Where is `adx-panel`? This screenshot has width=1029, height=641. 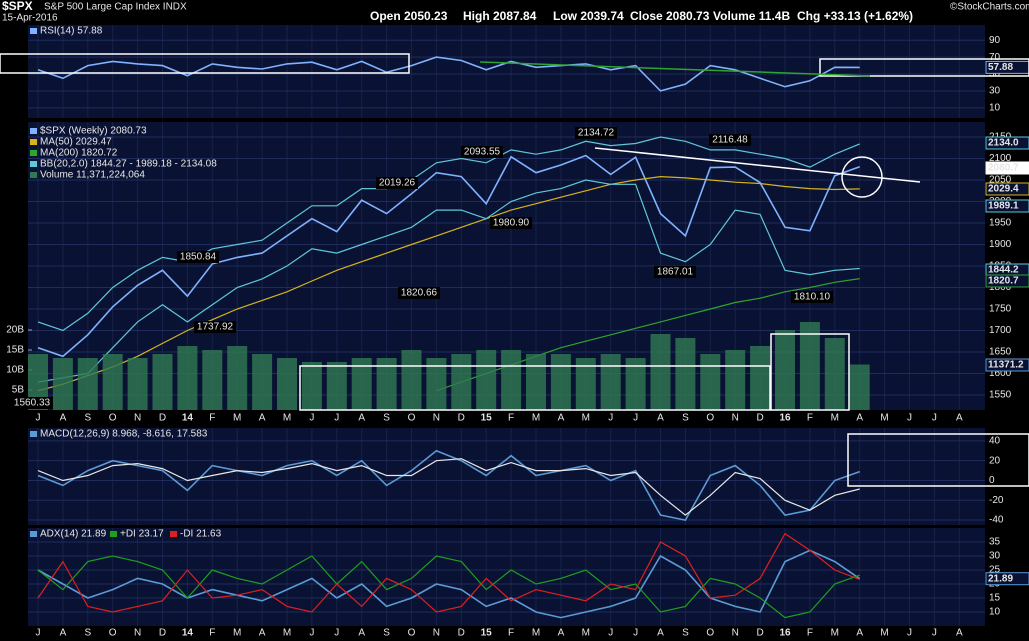 adx-panel is located at coordinates (506, 577).